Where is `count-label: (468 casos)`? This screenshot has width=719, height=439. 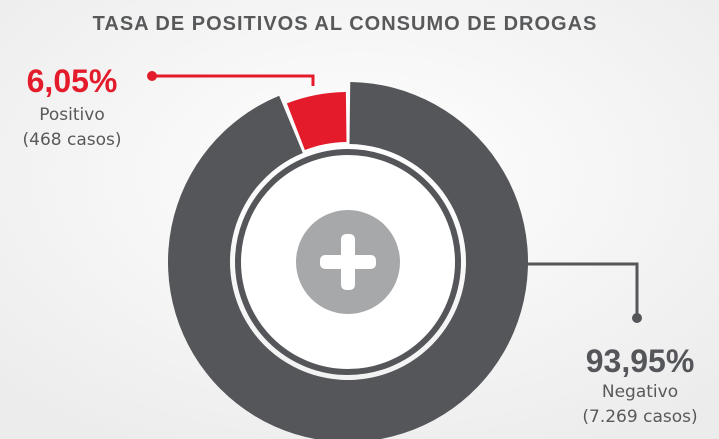
count-label: (468 casos) is located at coordinates (72, 140).